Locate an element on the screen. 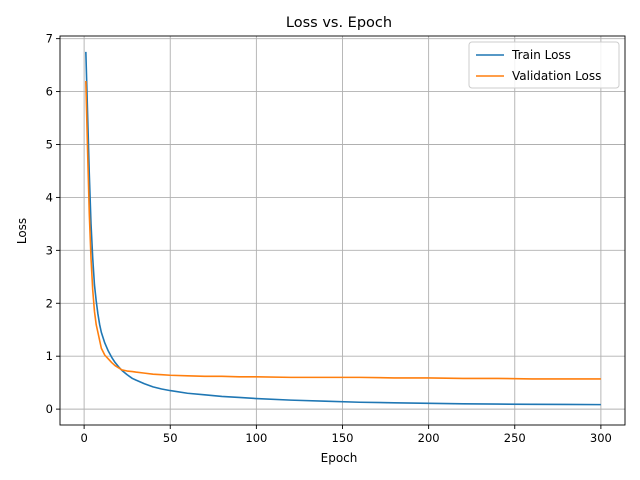  x-axis-label: Epoch is located at coordinates (339, 458).